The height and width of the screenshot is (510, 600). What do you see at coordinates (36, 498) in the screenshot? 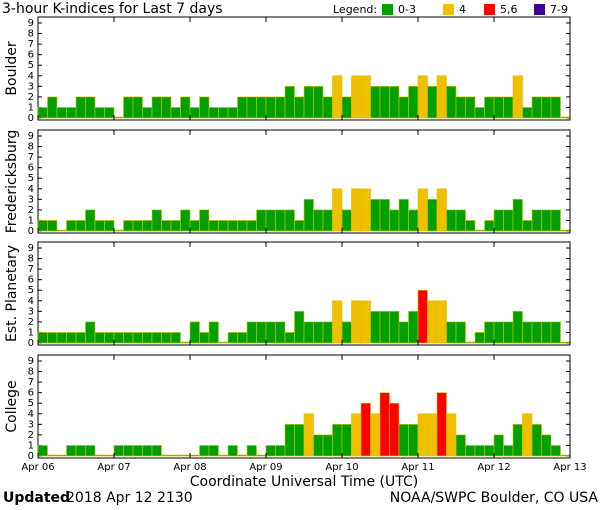
I see `updated-label: Updated` at bounding box center [36, 498].